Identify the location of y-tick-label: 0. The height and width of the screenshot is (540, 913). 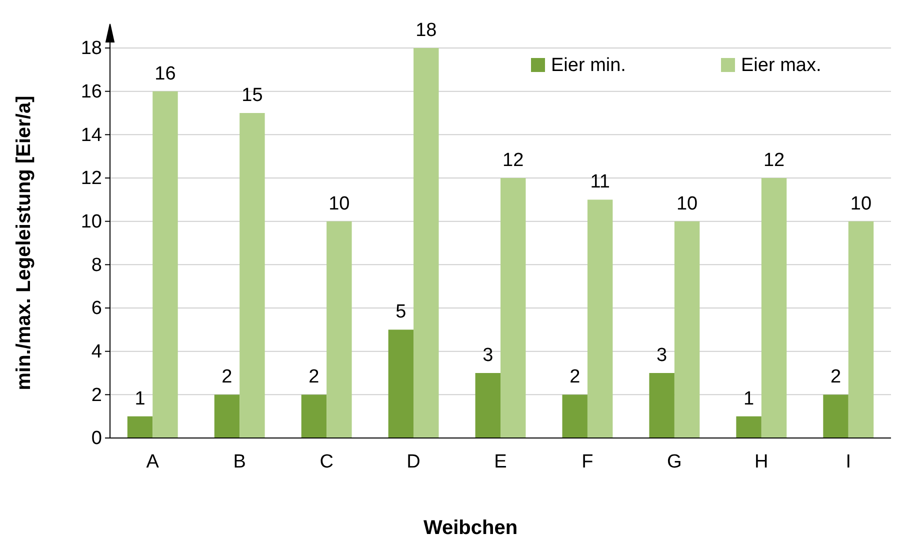
(96, 439).